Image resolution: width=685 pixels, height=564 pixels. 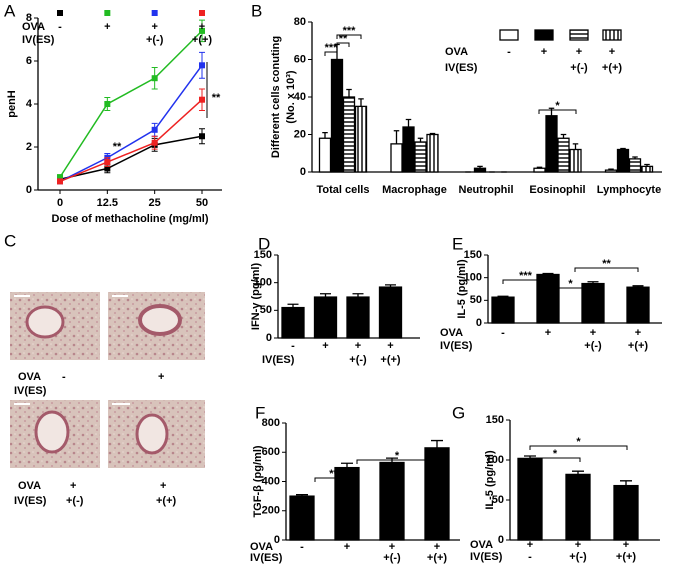 What do you see at coordinates (129, 219) in the screenshot?
I see `x-axis-label: Dose of methacholine (mg/ml)` at bounding box center [129, 219].